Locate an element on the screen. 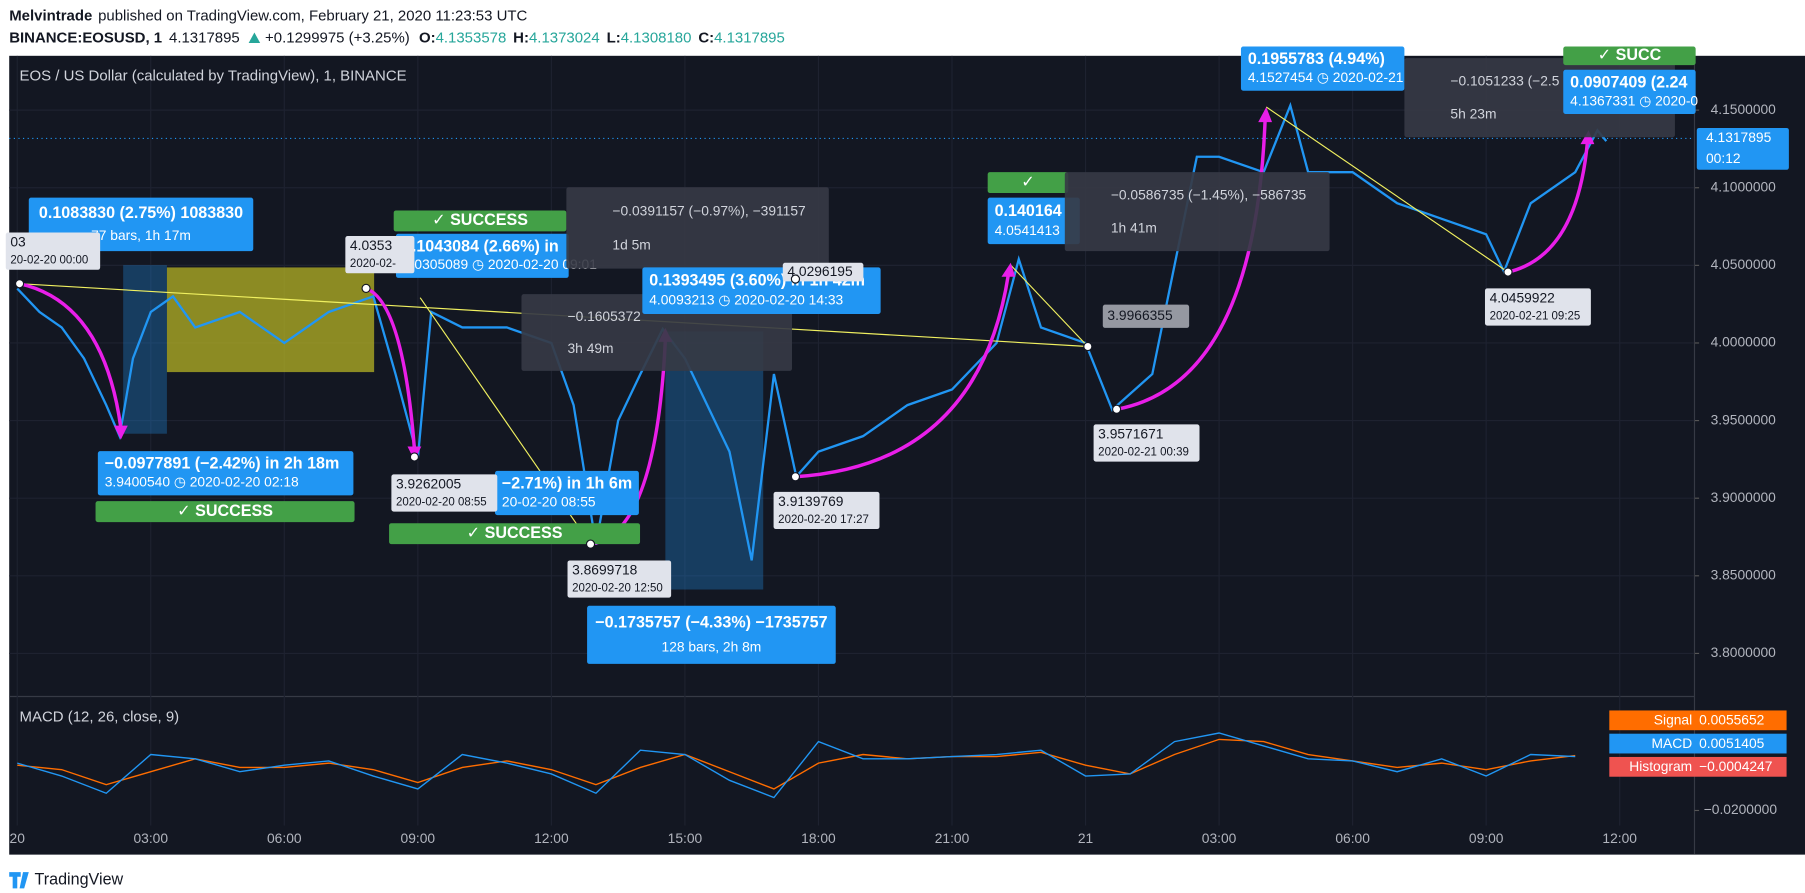 The width and height of the screenshot is (1805, 893). y-tick-label: 4.0000000 is located at coordinates (1744, 342).